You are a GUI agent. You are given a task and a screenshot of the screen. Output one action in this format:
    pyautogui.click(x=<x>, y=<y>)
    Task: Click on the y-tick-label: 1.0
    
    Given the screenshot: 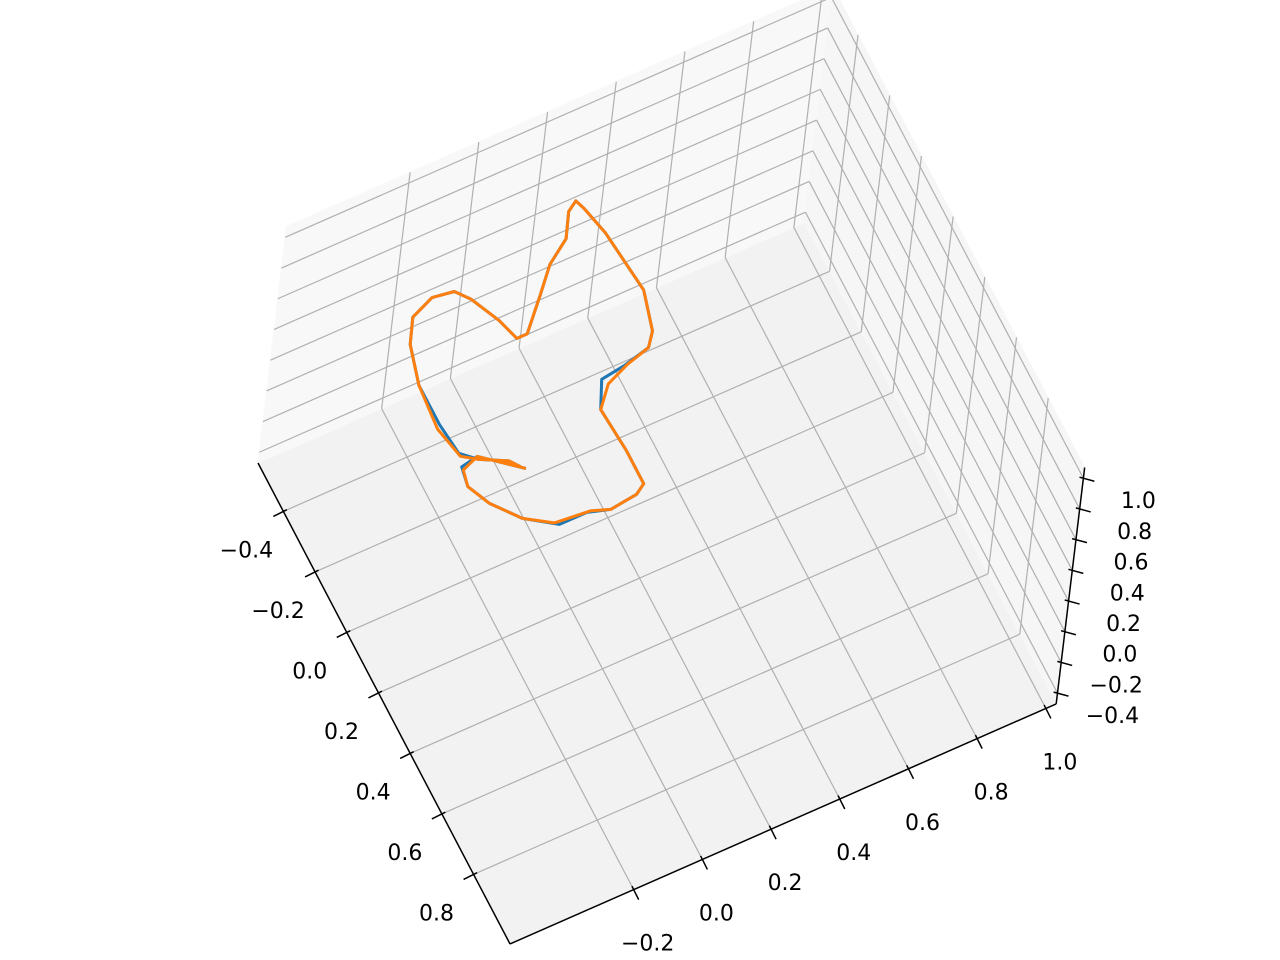 What is the action you would take?
    pyautogui.click(x=1059, y=762)
    